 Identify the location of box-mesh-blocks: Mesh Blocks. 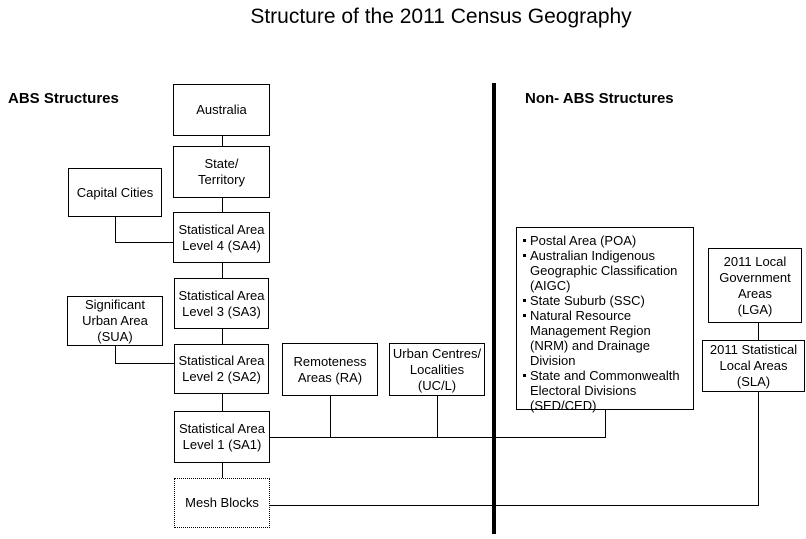
(222, 503).